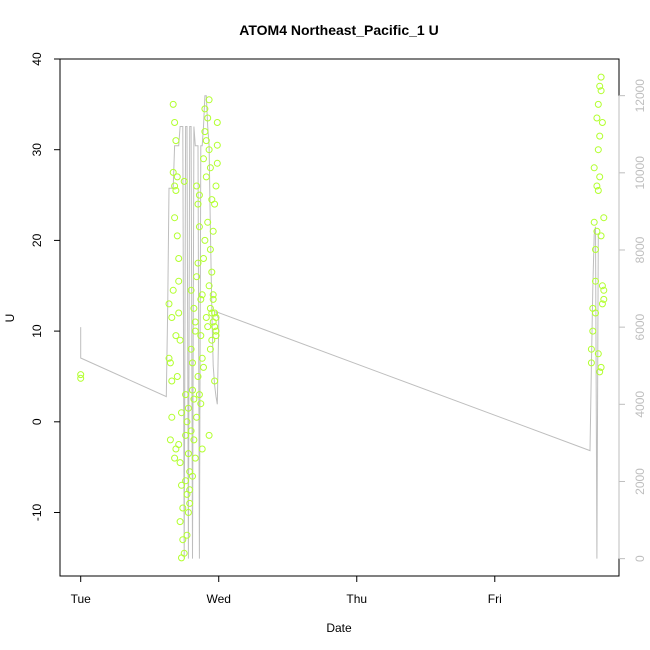 This screenshot has width=650, height=650. I want to click on y-tick-label: 20, so click(37, 240).